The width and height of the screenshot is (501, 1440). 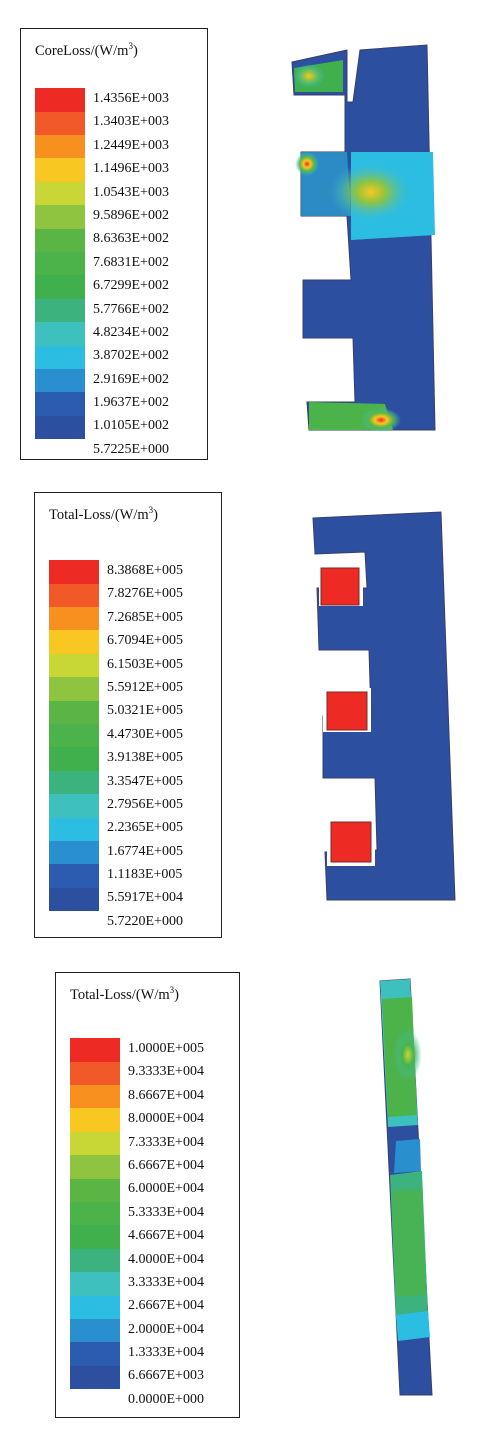 What do you see at coordinates (145, 828) in the screenshot?
I see `scale-value: 2.2365E+005` at bounding box center [145, 828].